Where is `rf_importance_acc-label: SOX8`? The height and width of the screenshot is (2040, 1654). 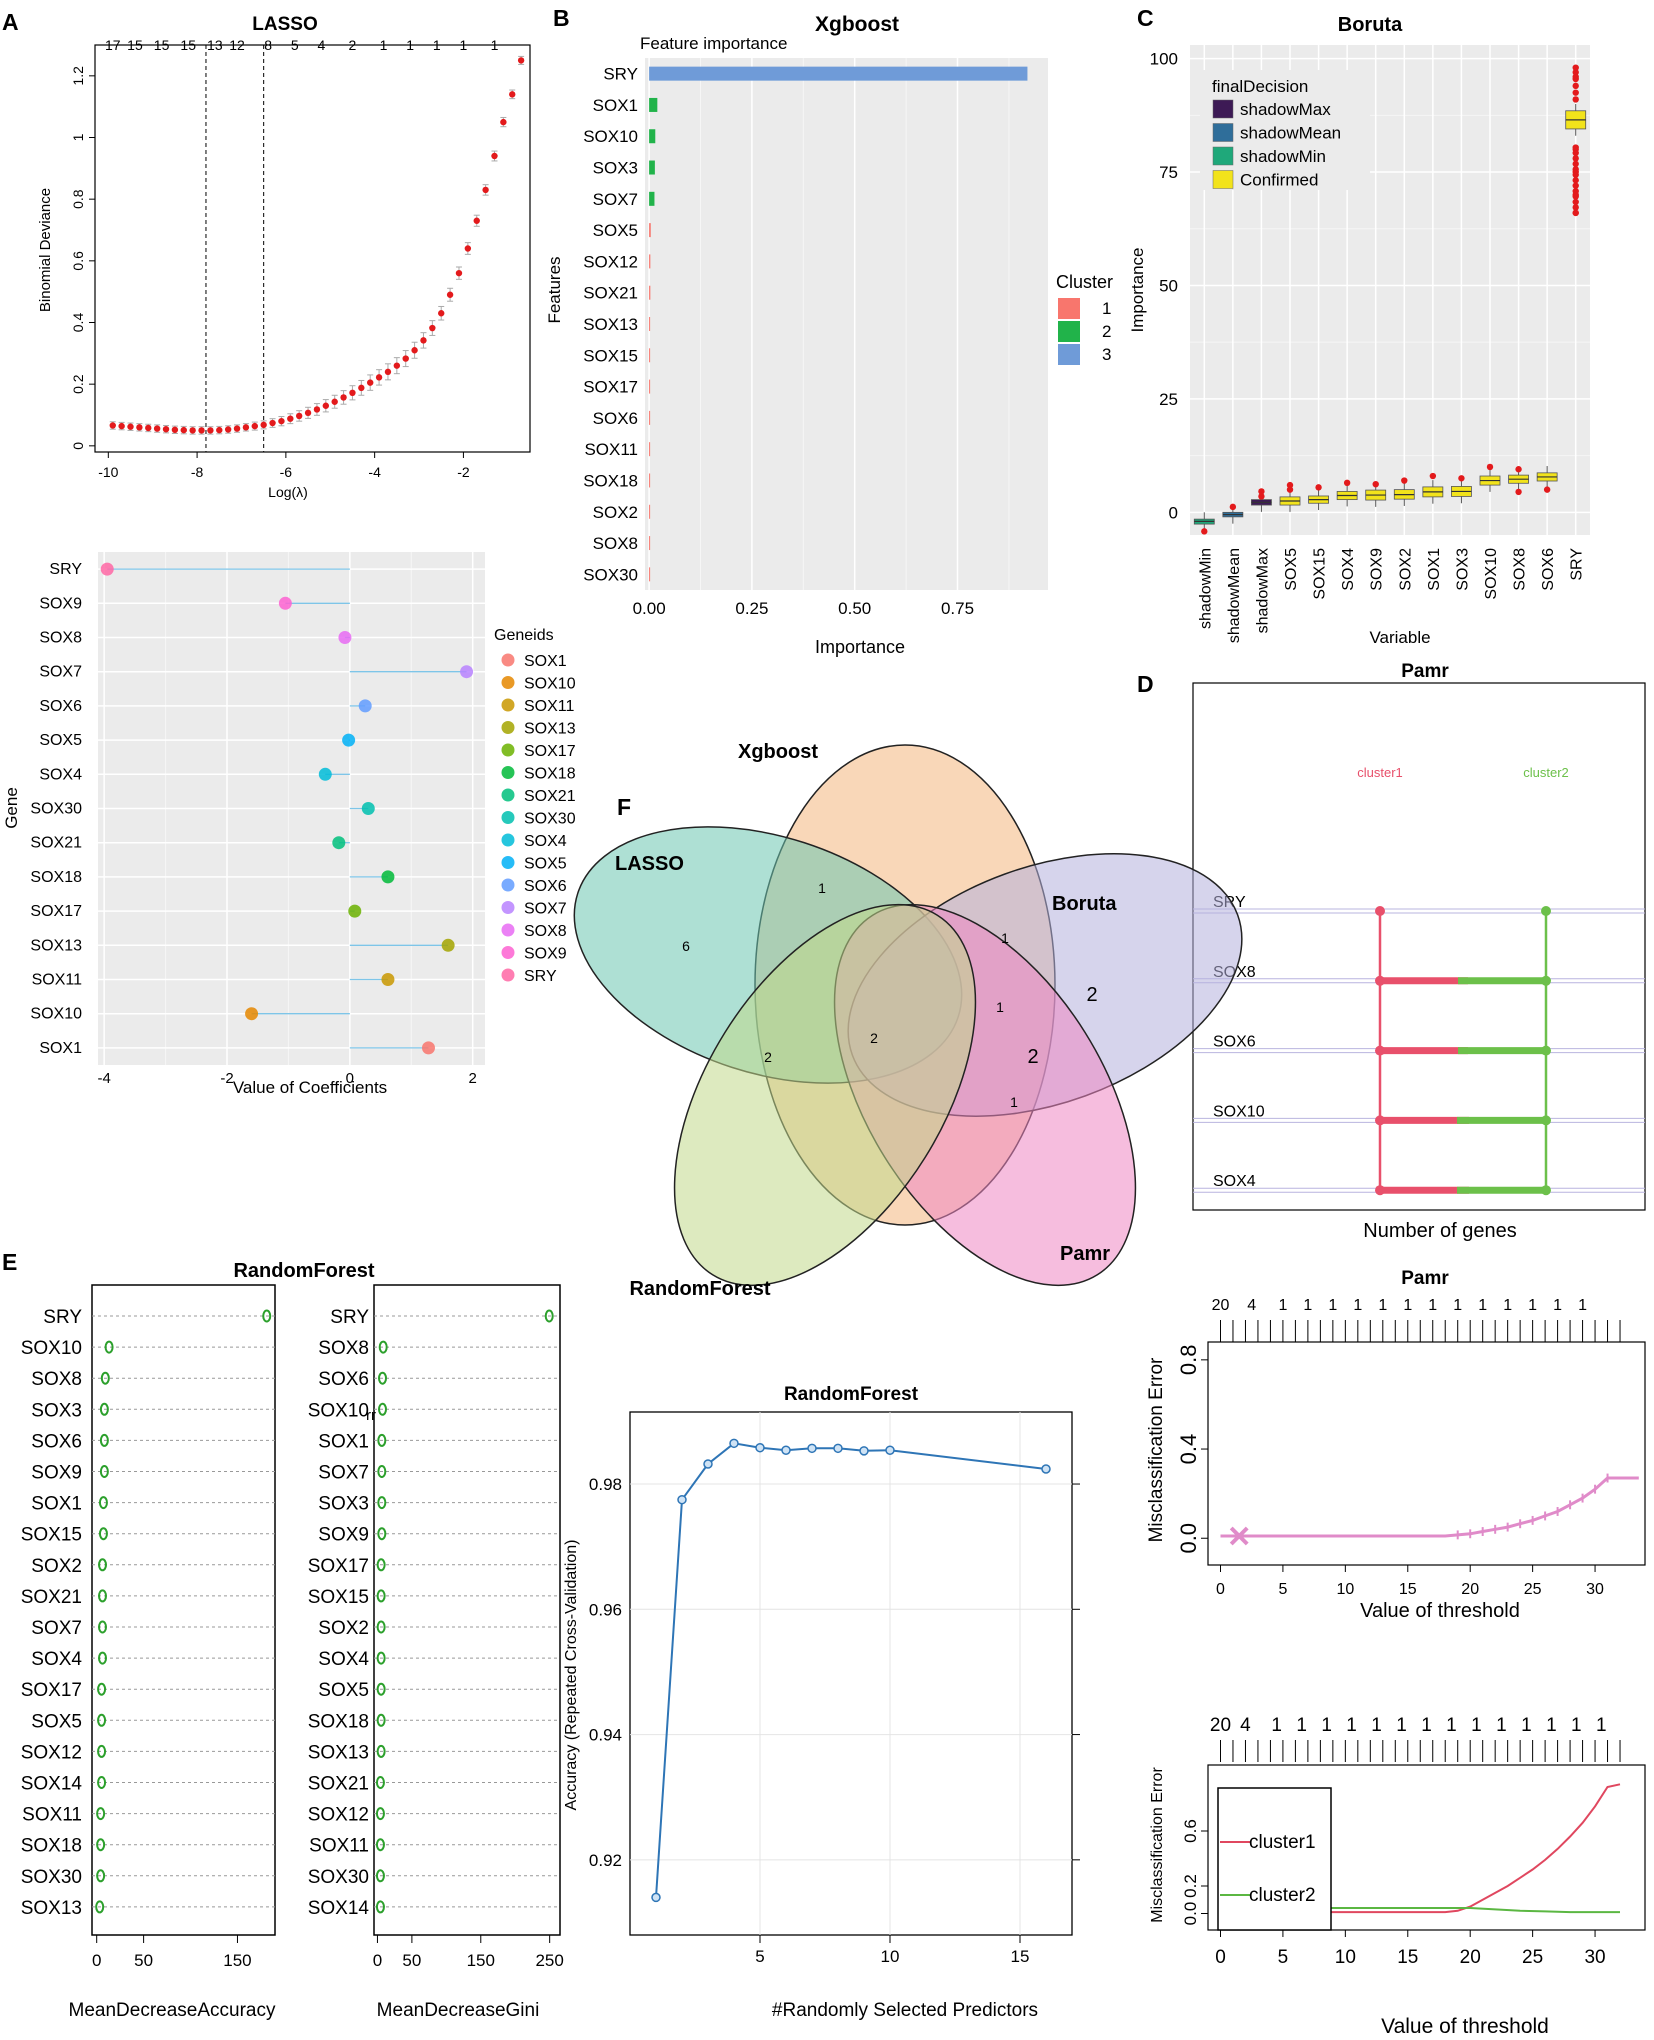 rf_importance_acc-label: SOX8 is located at coordinates (56, 1379).